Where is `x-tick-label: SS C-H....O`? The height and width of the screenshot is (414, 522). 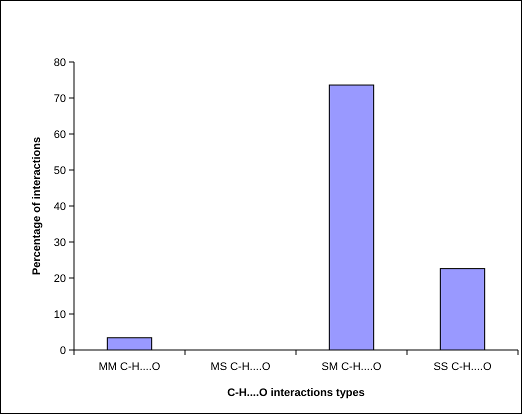
x-tick-label: SS C-H....O is located at coordinates (462, 367).